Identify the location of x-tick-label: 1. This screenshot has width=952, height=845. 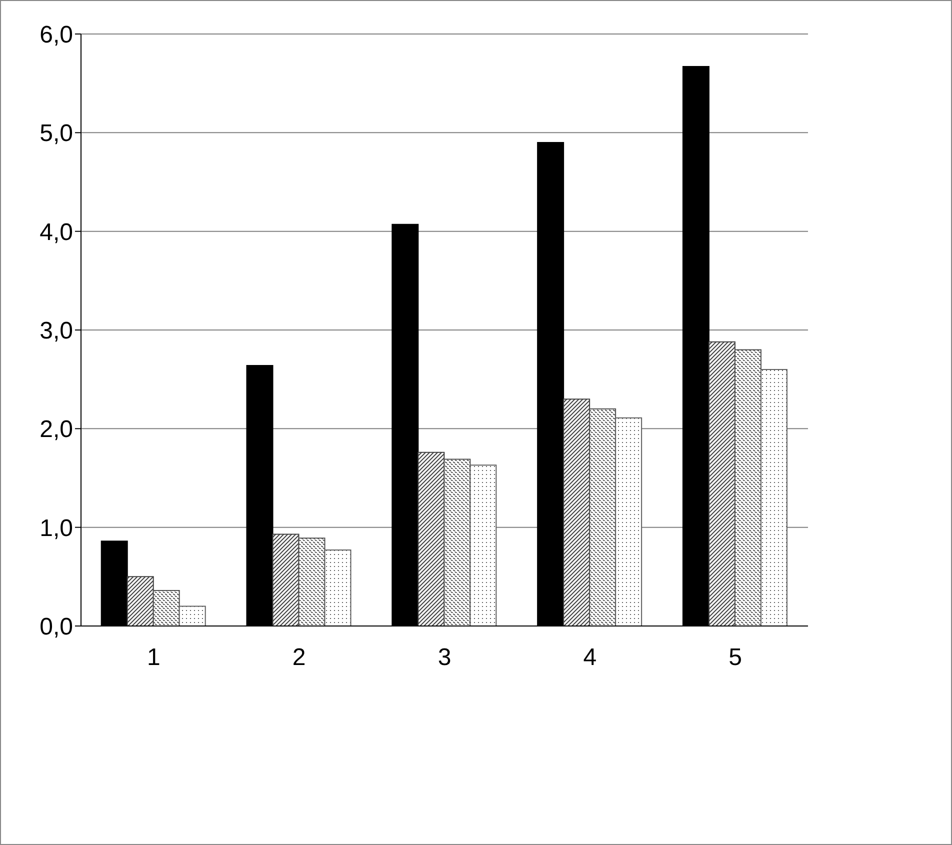
(153, 658).